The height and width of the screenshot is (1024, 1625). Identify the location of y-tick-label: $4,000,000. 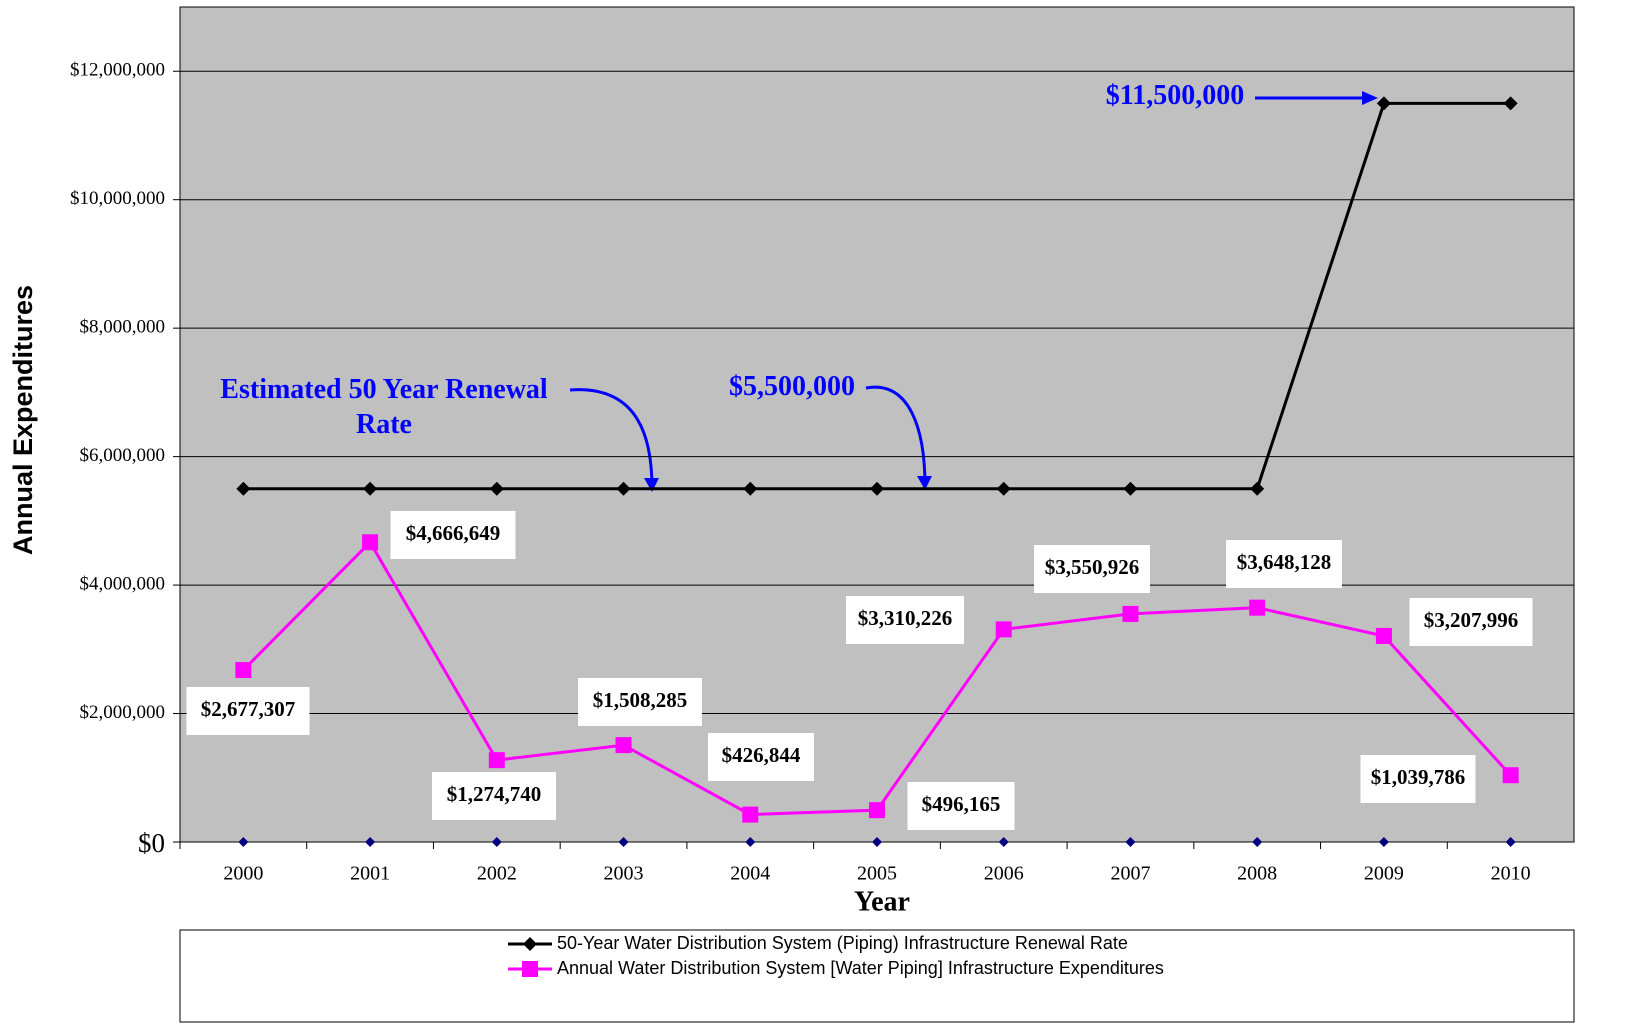
(123, 583).